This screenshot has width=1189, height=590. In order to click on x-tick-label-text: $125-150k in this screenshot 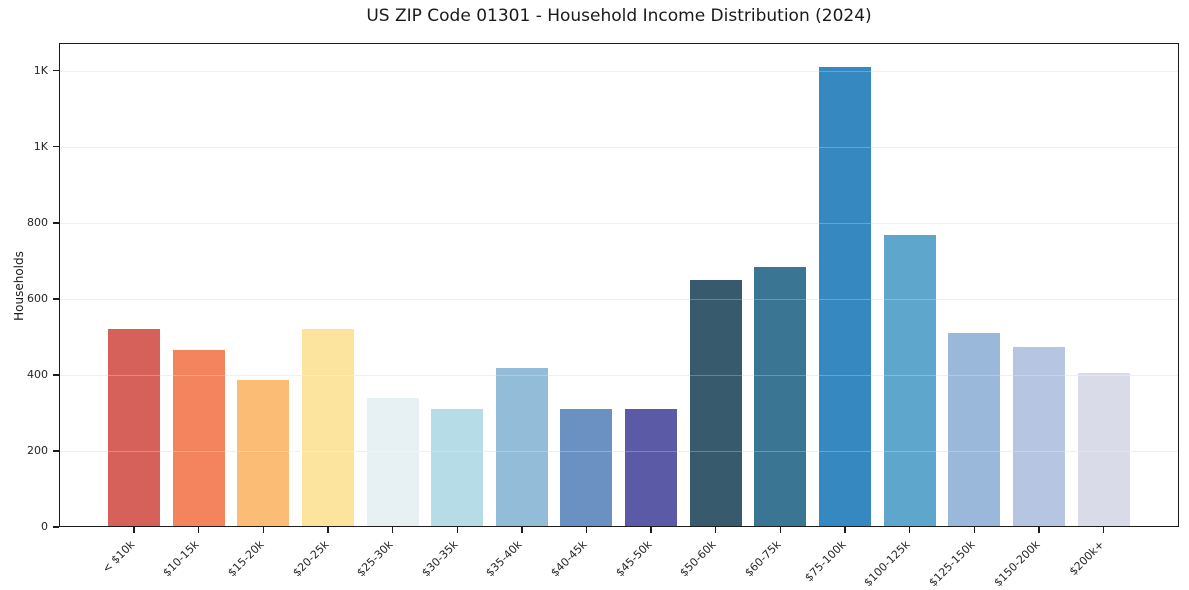, I will do `click(952, 564)`.